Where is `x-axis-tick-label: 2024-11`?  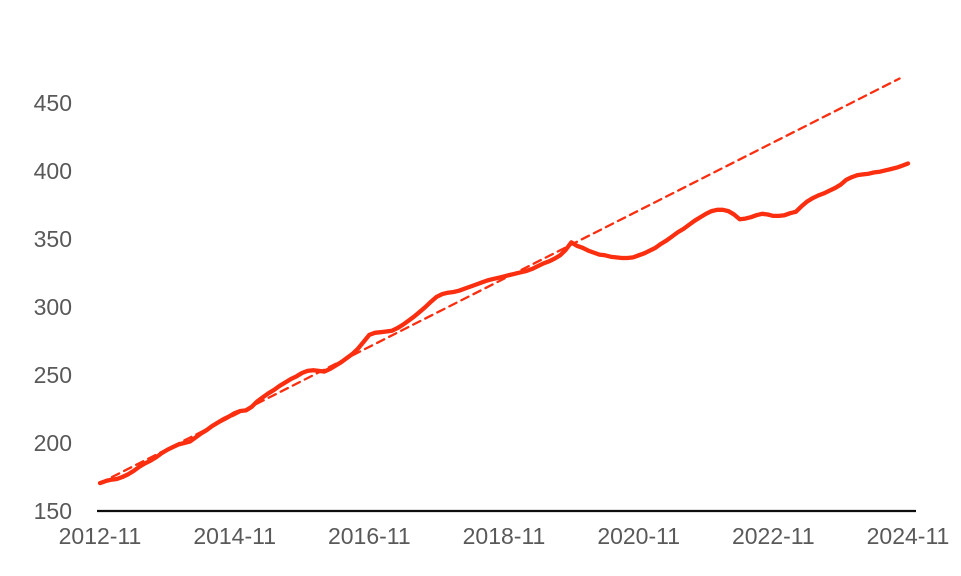
x-axis-tick-label: 2024-11 is located at coordinates (908, 536).